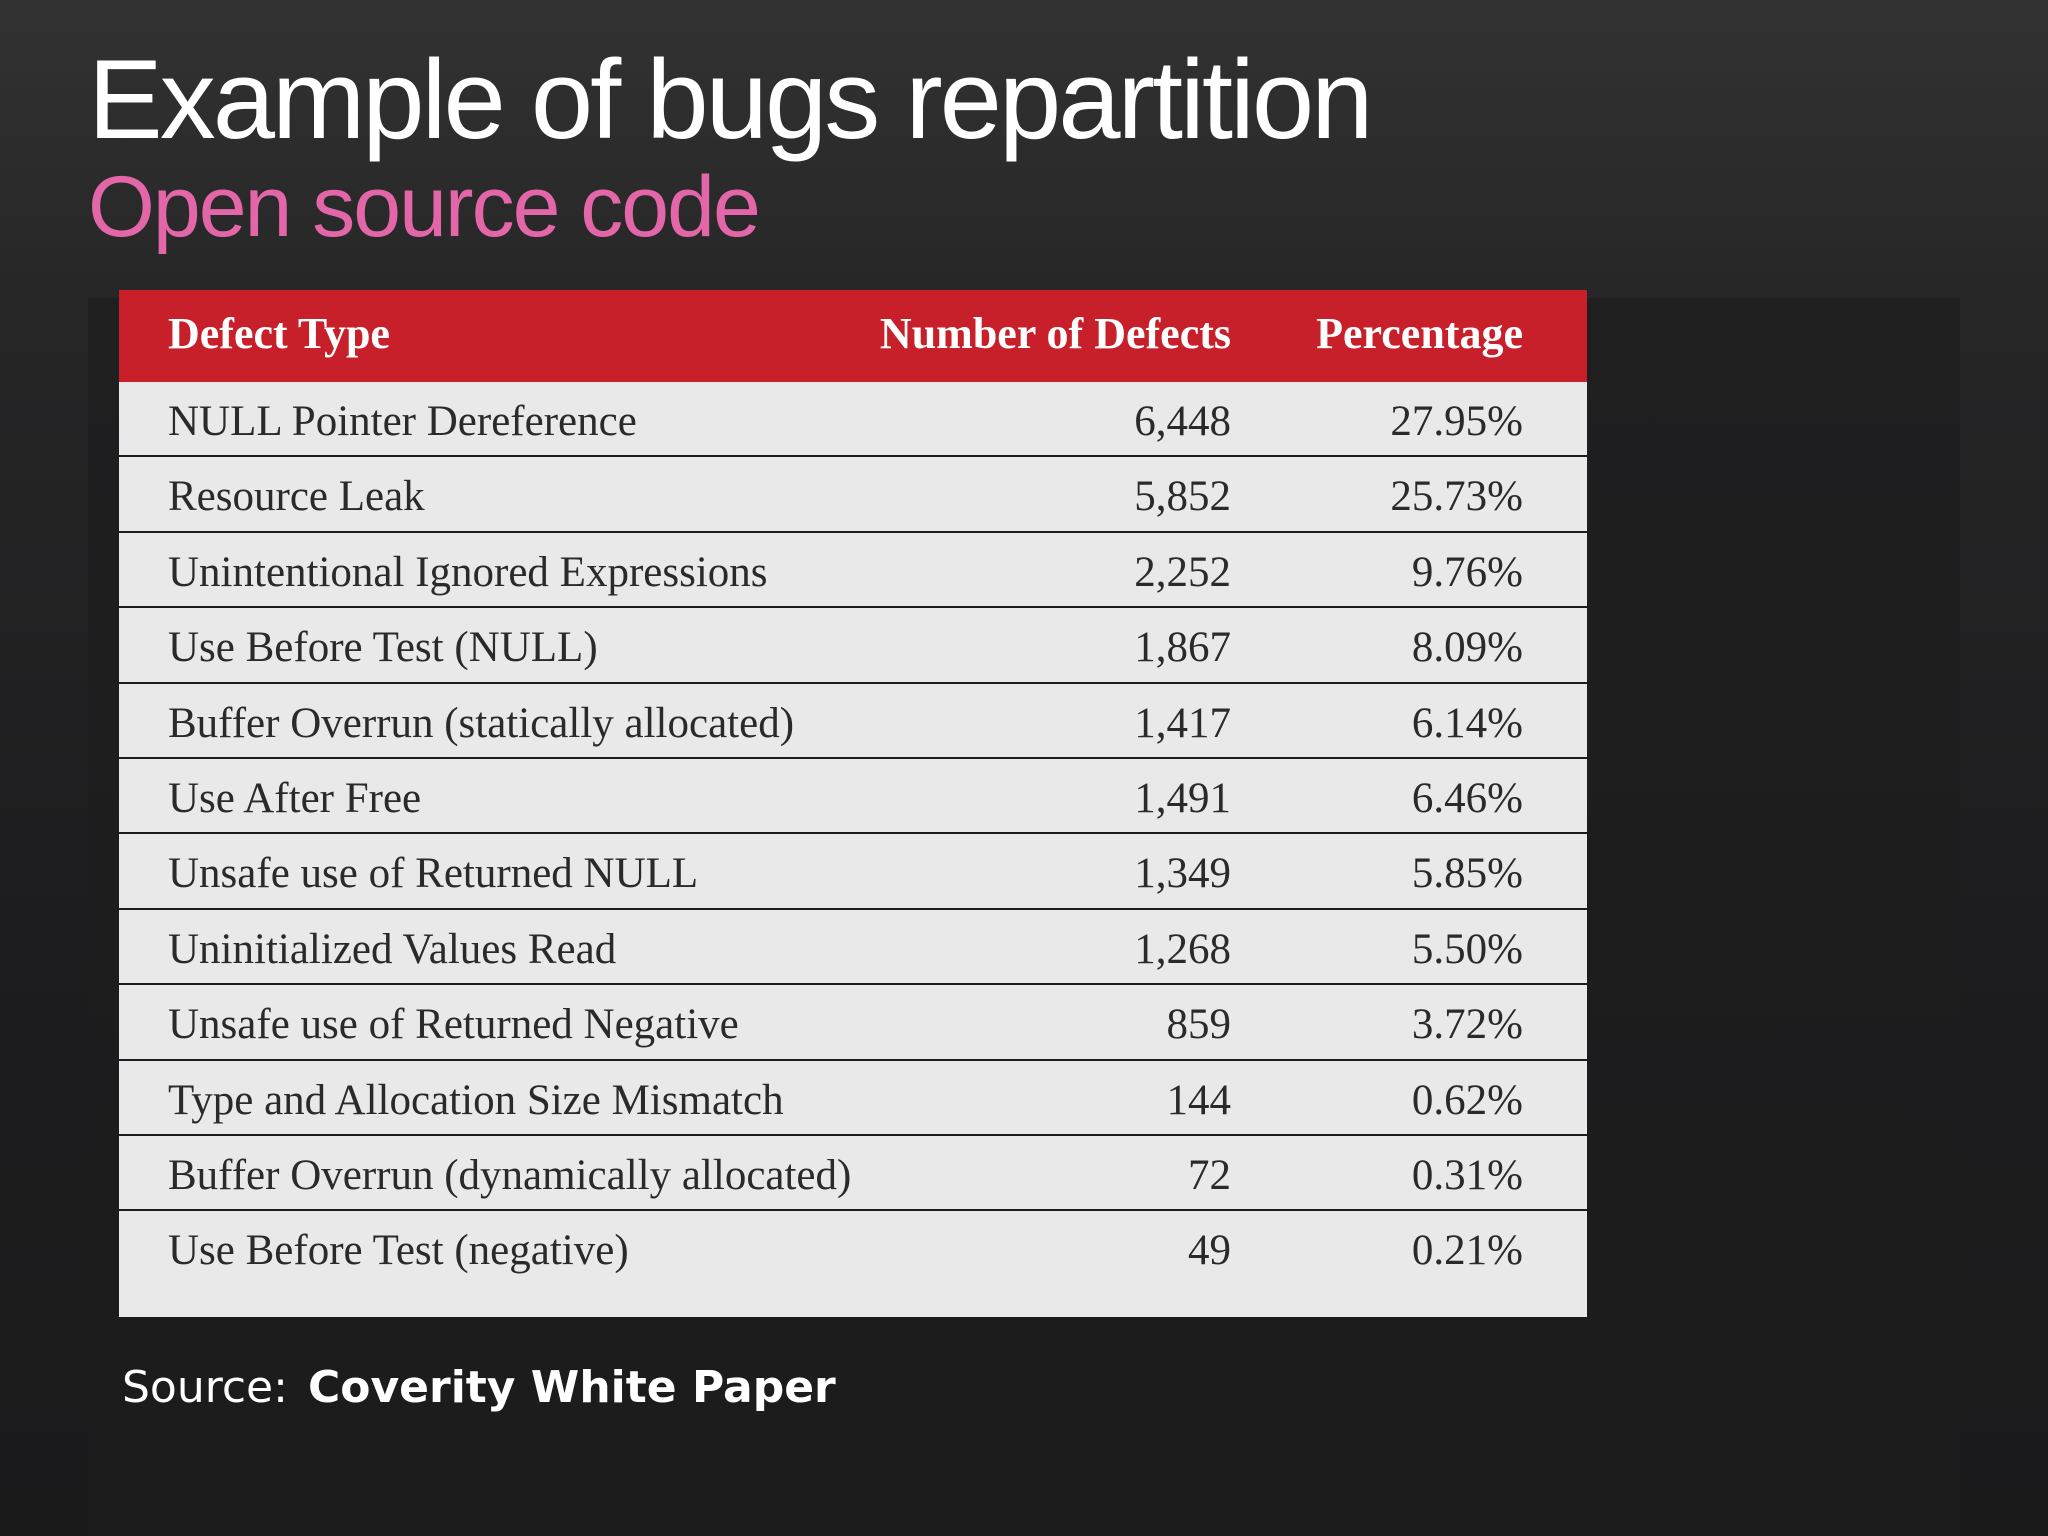 The width and height of the screenshot is (2048, 1536). What do you see at coordinates (1419, 333) in the screenshot?
I see `header-percentage: Percentage` at bounding box center [1419, 333].